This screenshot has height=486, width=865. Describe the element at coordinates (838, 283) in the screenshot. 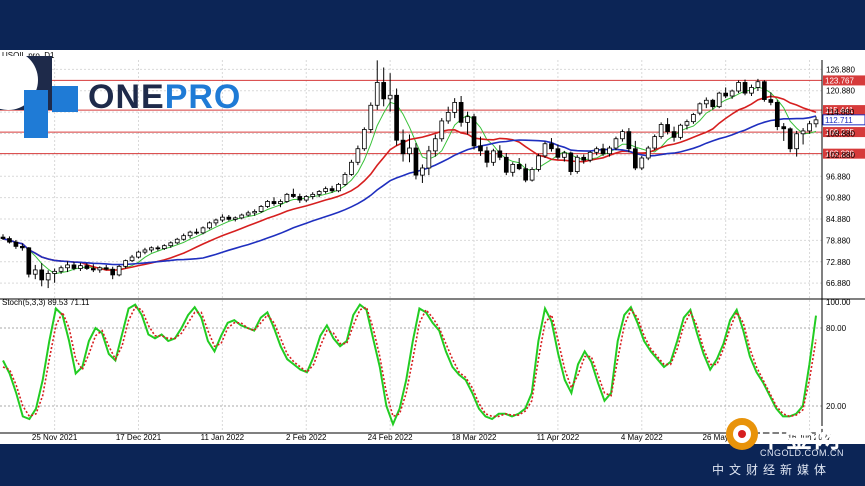

I see `y-tick-label: 66.880` at that location.